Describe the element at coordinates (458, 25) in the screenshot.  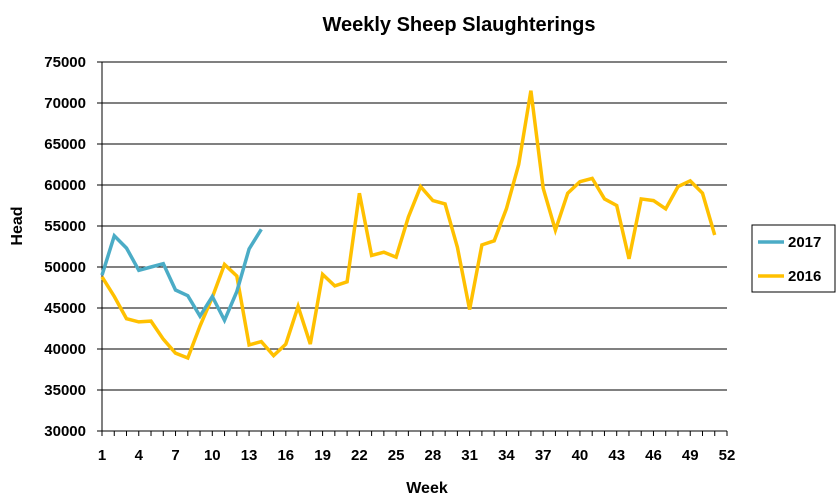
I see `chart-title: Weekly Sheep Slaughterings` at that location.